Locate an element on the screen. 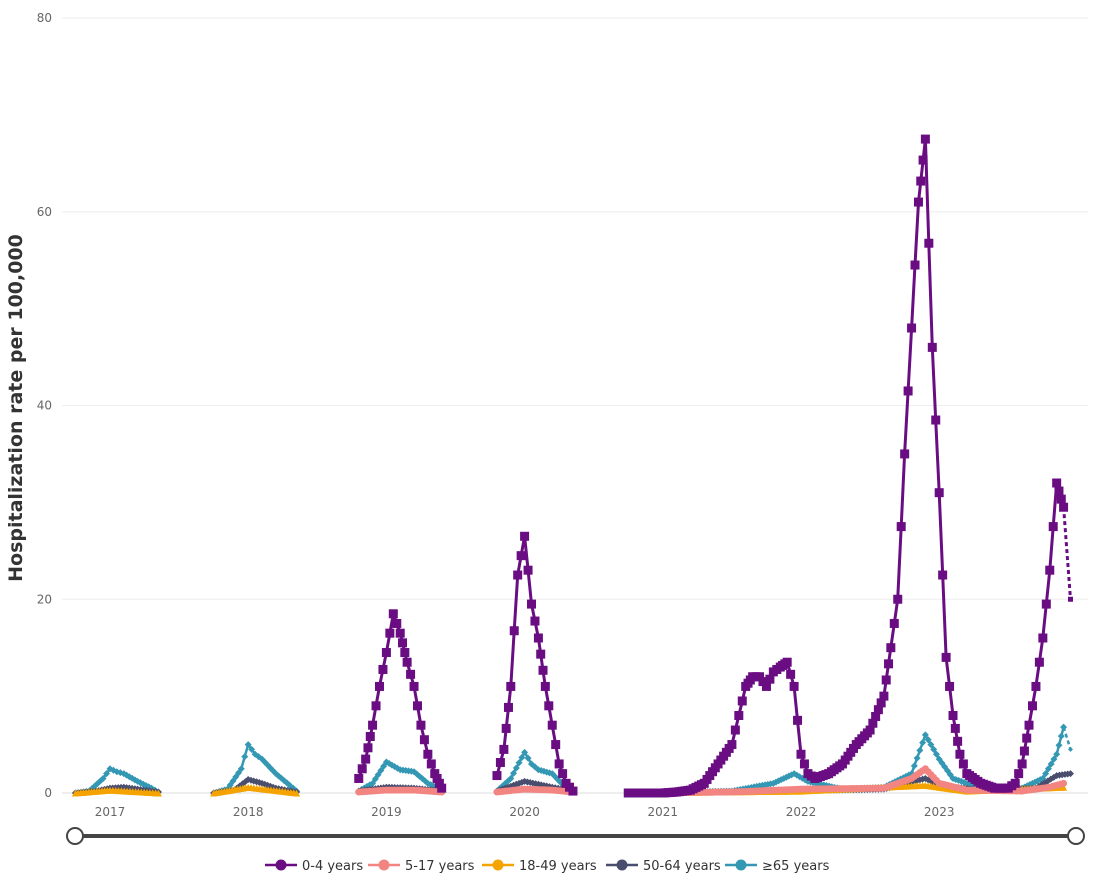  x-tick-label: 2022 is located at coordinates (801, 812).